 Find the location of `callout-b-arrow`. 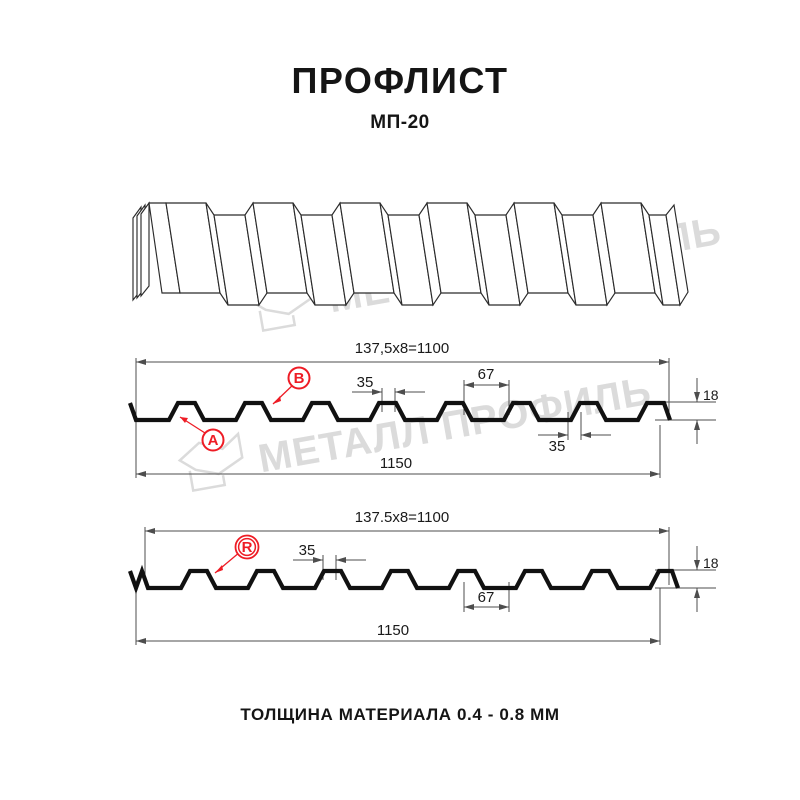

callout-b-arrow is located at coordinates (277, 400).